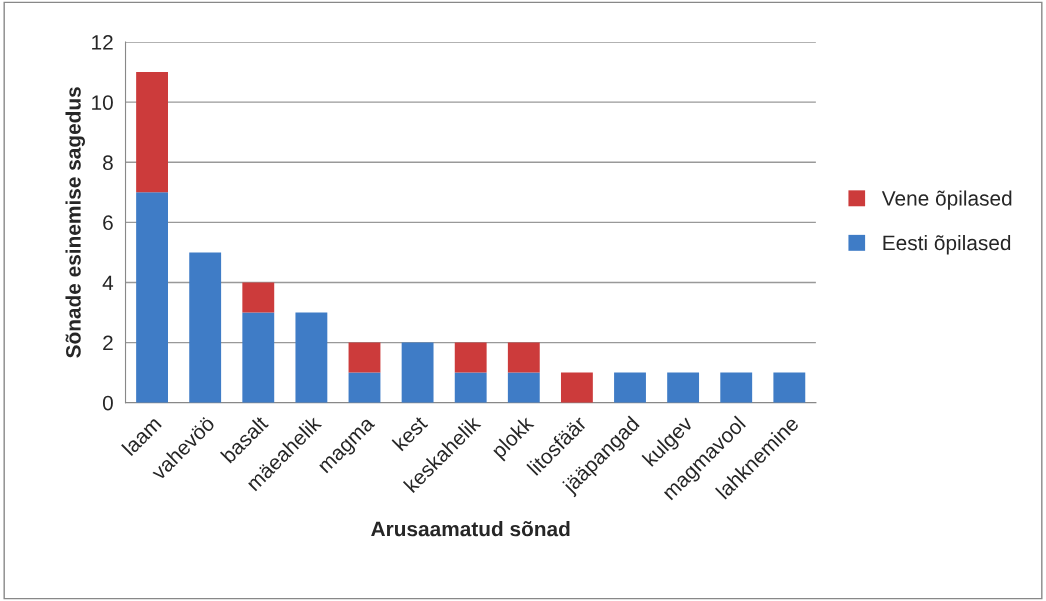  Describe the element at coordinates (108, 343) in the screenshot. I see `y-tick-label: 2` at that location.